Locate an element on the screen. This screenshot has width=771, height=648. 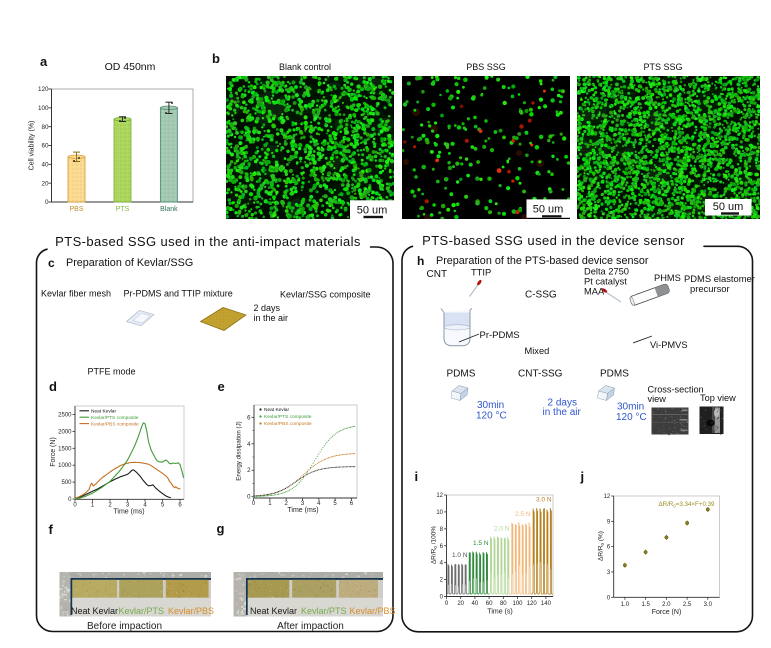
svg-text:PTS-based SSG used in the devi: PTS-based SSG used in the device sensor is located at coordinates (553, 240).